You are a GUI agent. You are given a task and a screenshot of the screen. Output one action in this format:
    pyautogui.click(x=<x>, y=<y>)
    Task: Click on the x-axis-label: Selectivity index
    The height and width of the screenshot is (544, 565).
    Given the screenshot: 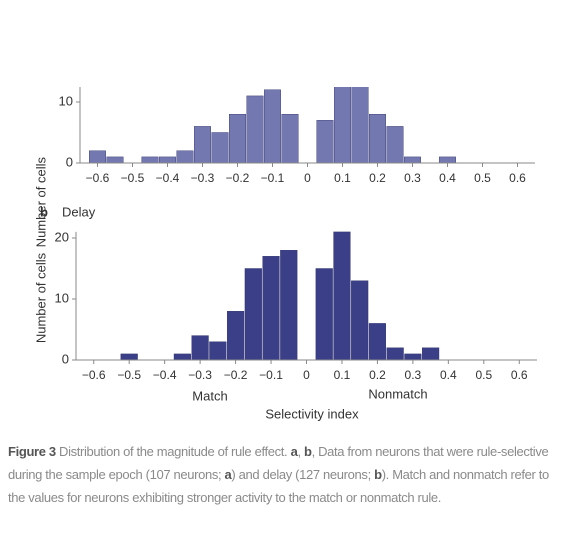 What is the action you would take?
    pyautogui.click(x=312, y=413)
    